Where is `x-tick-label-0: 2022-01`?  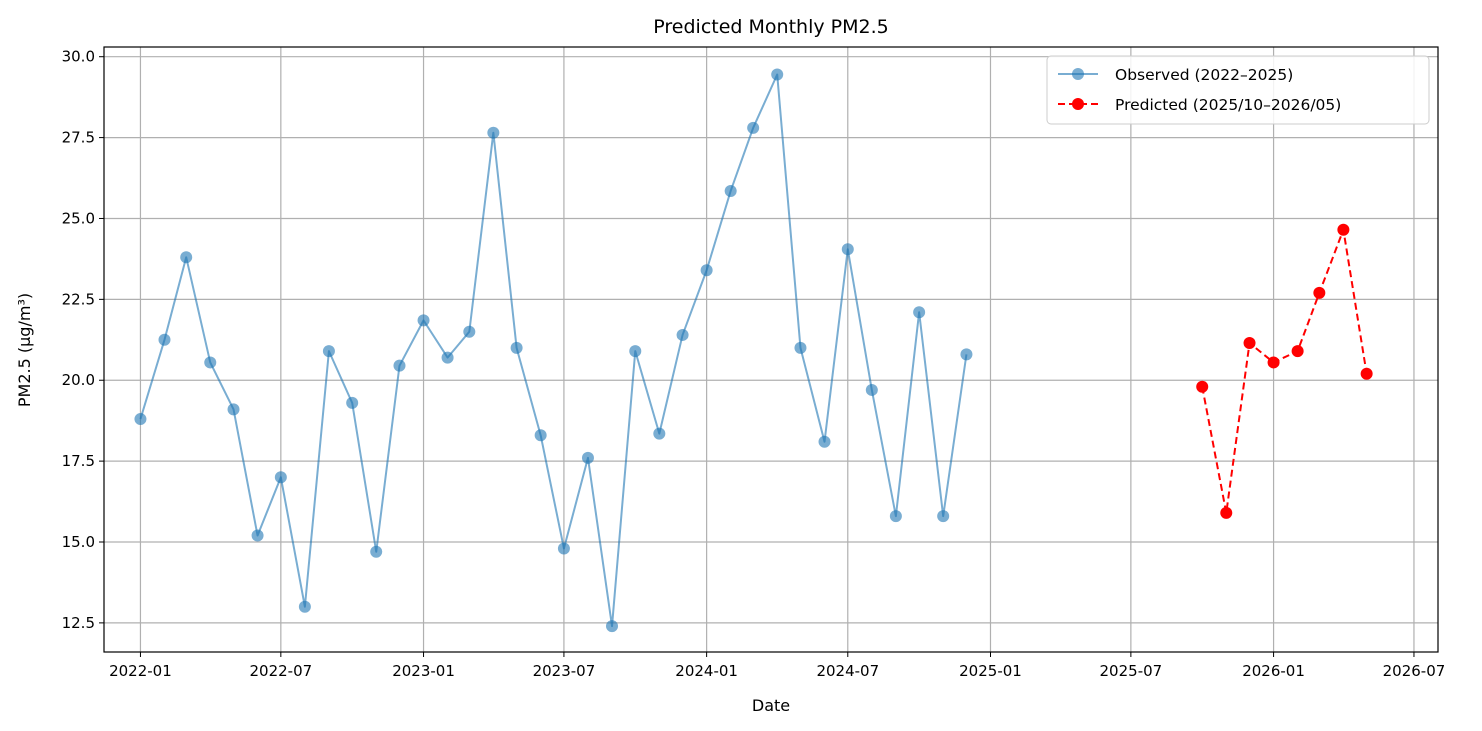
x-tick-label-0: 2022-01 is located at coordinates (140, 671).